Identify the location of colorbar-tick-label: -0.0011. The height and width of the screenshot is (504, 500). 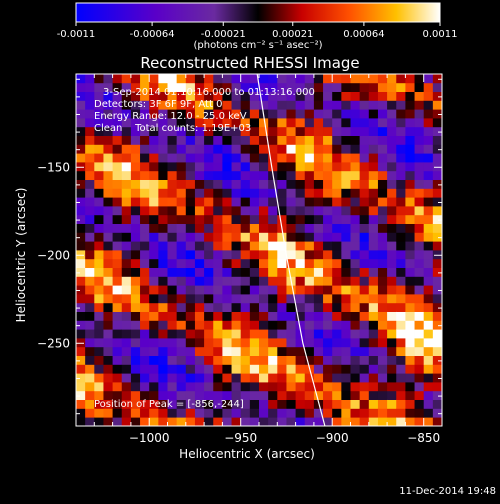
(76, 34).